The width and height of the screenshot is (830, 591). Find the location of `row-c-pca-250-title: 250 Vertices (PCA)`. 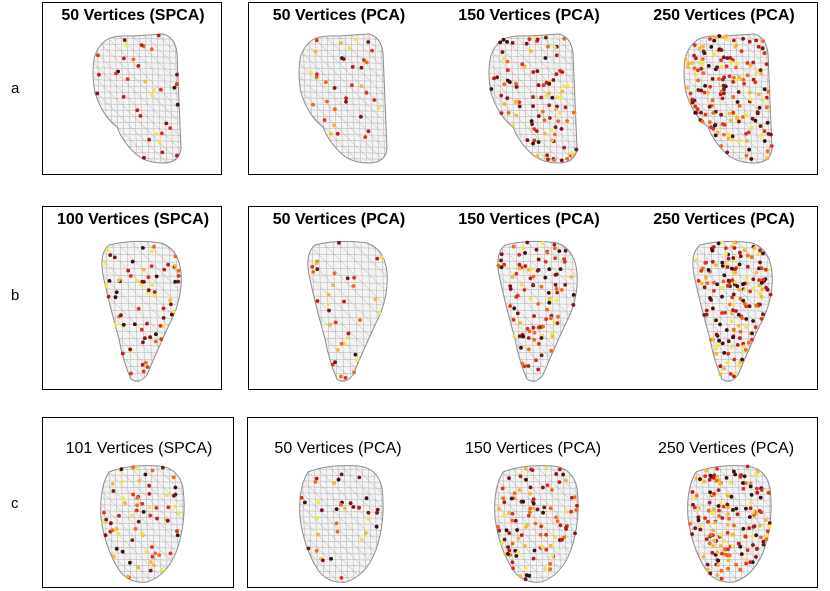

row-c-pca-250-title: 250 Vertices (PCA) is located at coordinates (726, 448).